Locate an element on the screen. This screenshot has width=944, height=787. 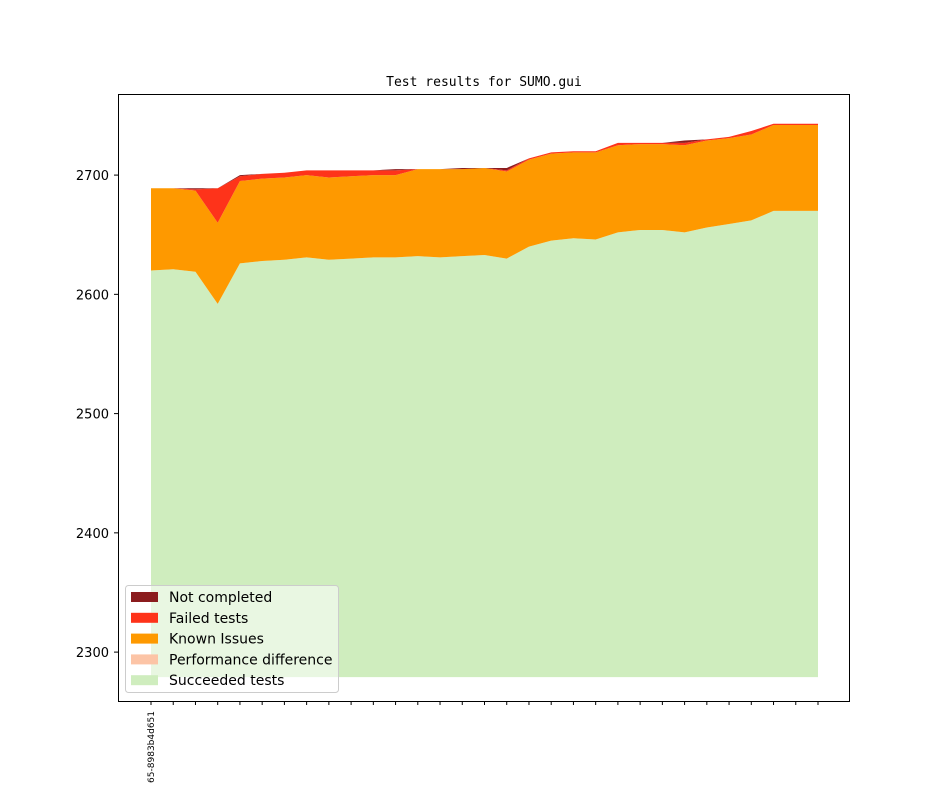
legend-swatch-not-completed is located at coordinates (144, 597).